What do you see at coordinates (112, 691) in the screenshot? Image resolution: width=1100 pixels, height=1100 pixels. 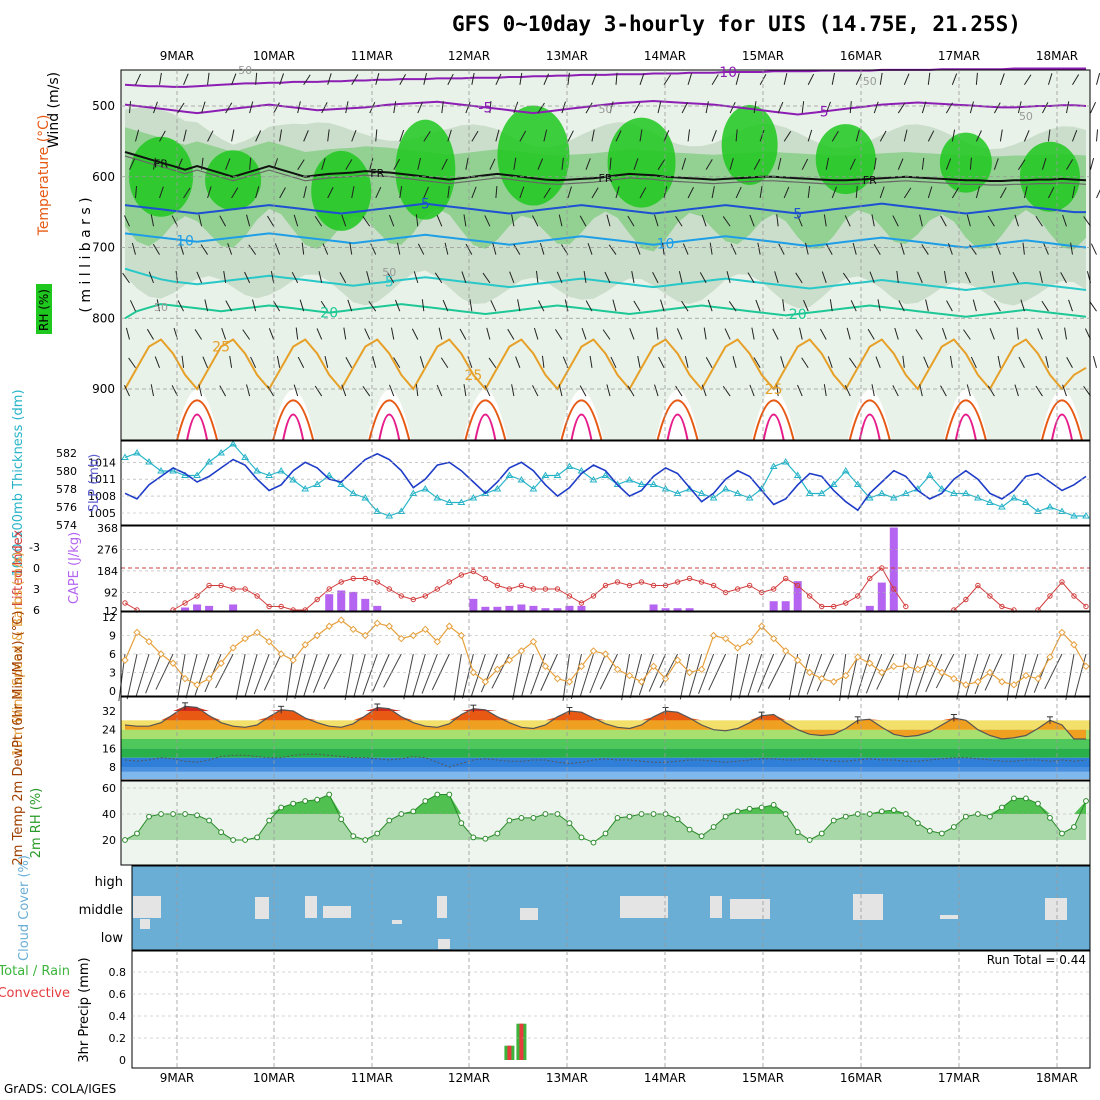 I see `wind-tick: 0` at bounding box center [112, 691].